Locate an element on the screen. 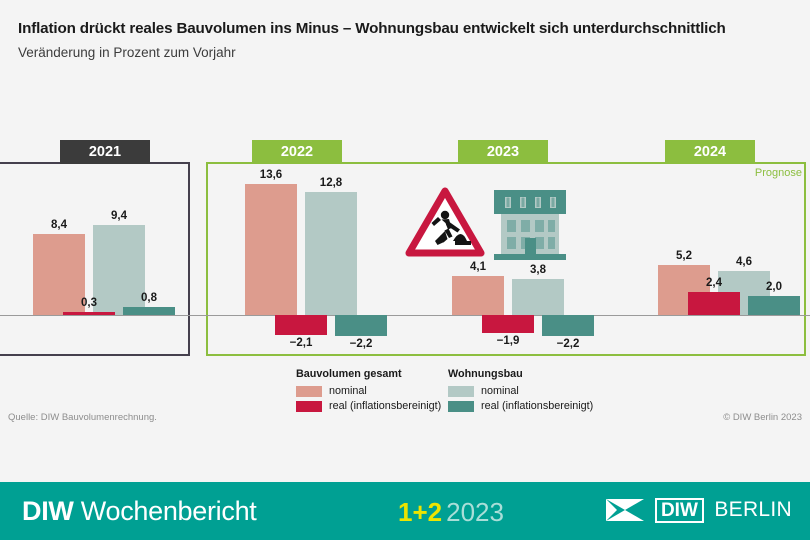  bar-2022-s1 is located at coordinates (301, 325).